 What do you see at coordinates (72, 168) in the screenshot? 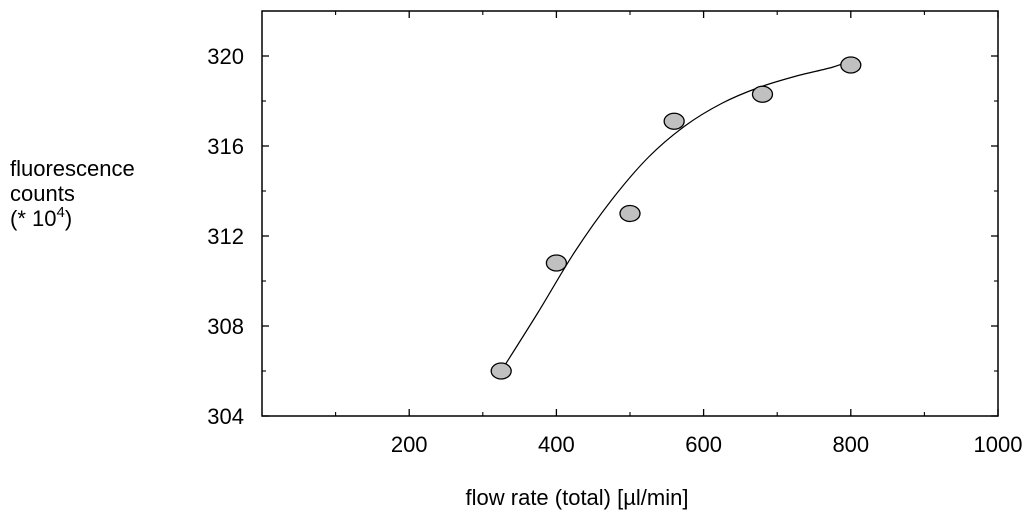
I see `y-axis-label-line-1: fluorescence` at bounding box center [72, 168].